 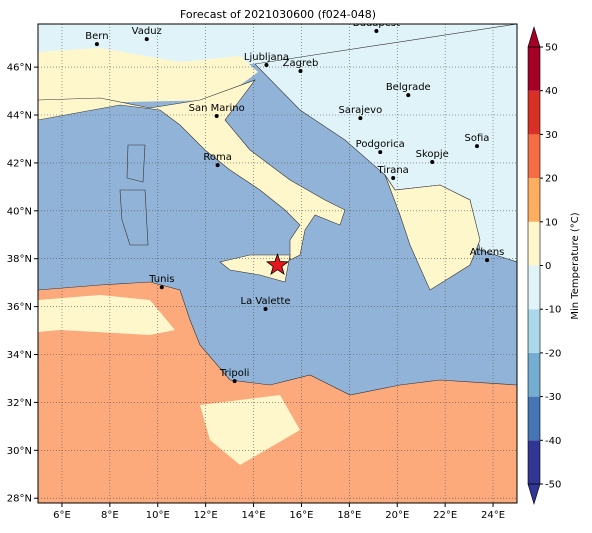 What do you see at coordinates (136, 163) in the screenshot?
I see `corsica` at bounding box center [136, 163].